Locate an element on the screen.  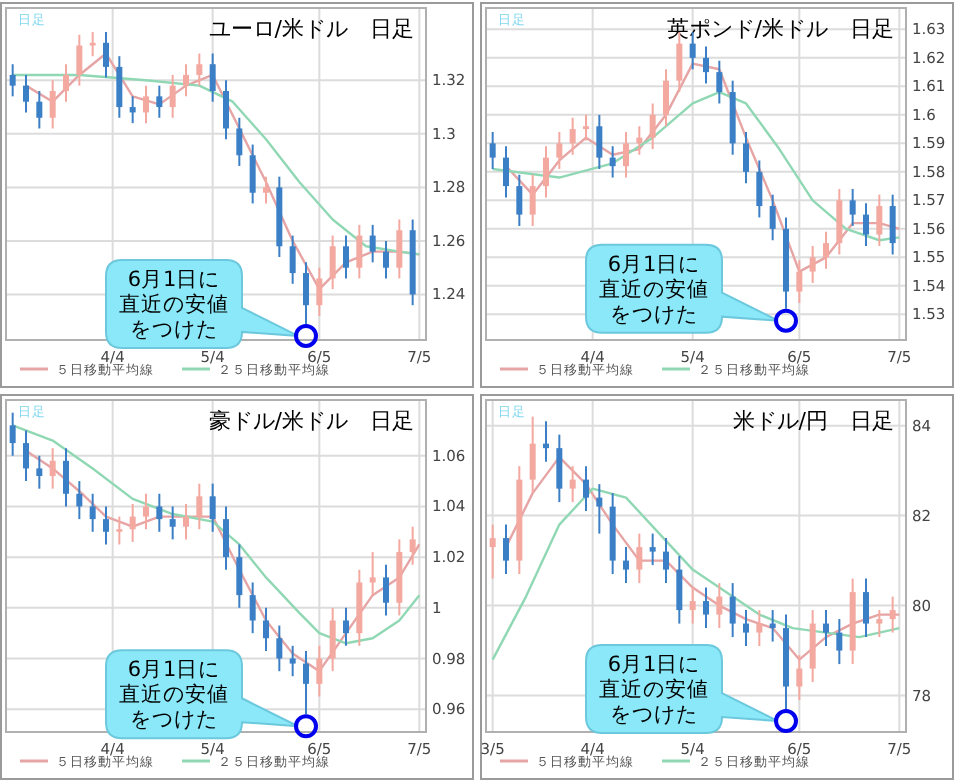
chart-title: 豪ドル/米ドル 日足 is located at coordinates (311, 421).